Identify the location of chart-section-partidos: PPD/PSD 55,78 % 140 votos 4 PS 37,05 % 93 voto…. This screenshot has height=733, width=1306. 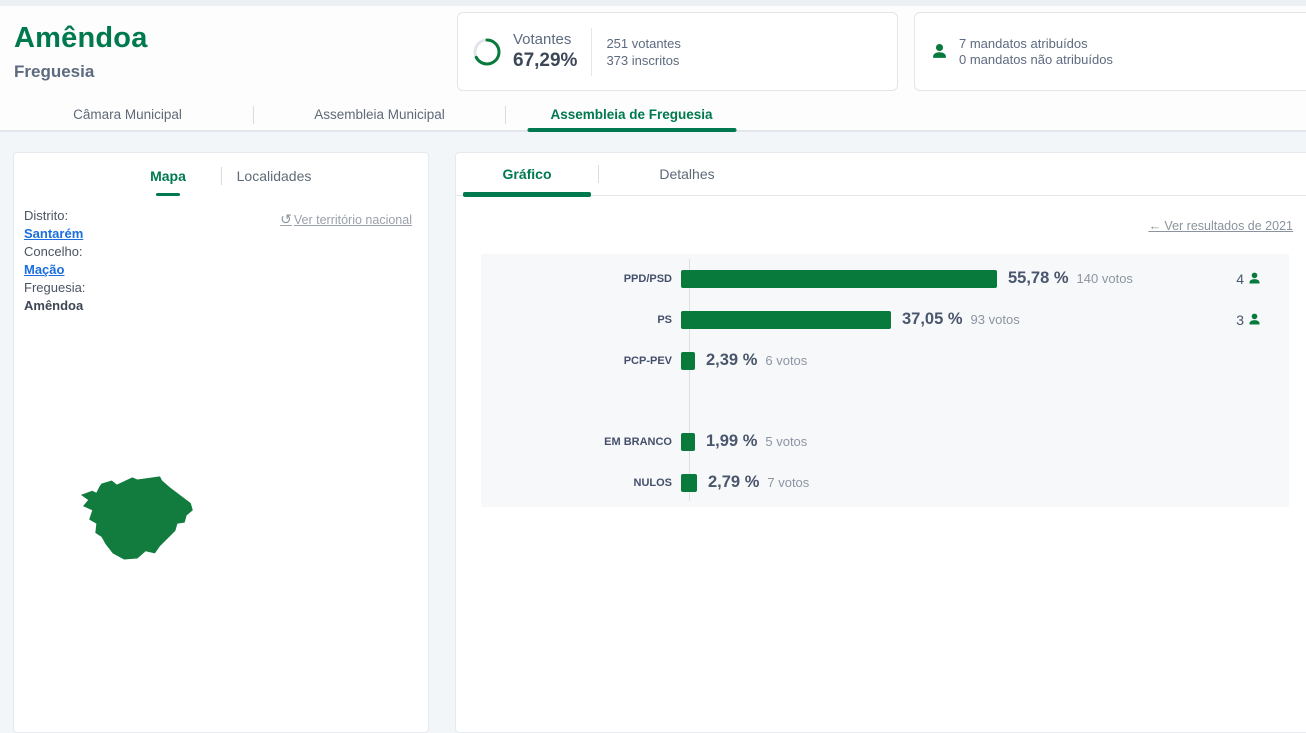
(885, 319).